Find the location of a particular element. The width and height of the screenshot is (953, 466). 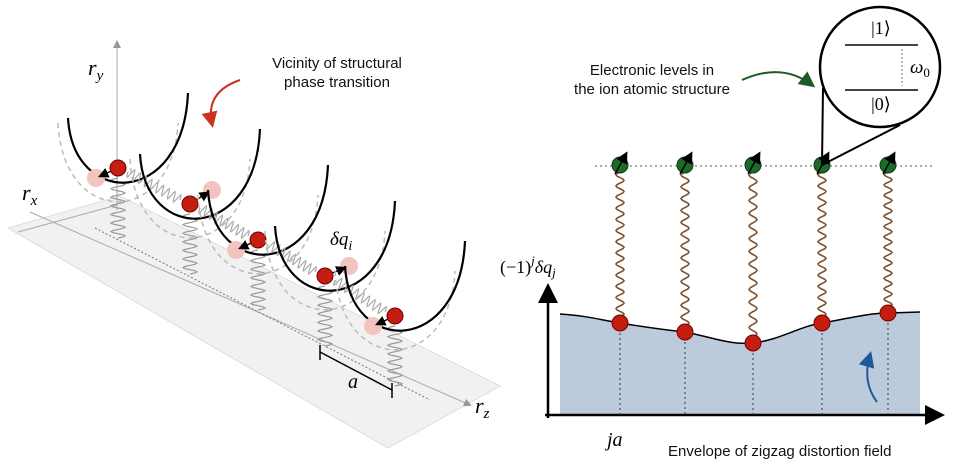

axis-y-label: ry is located at coordinates (96, 69).